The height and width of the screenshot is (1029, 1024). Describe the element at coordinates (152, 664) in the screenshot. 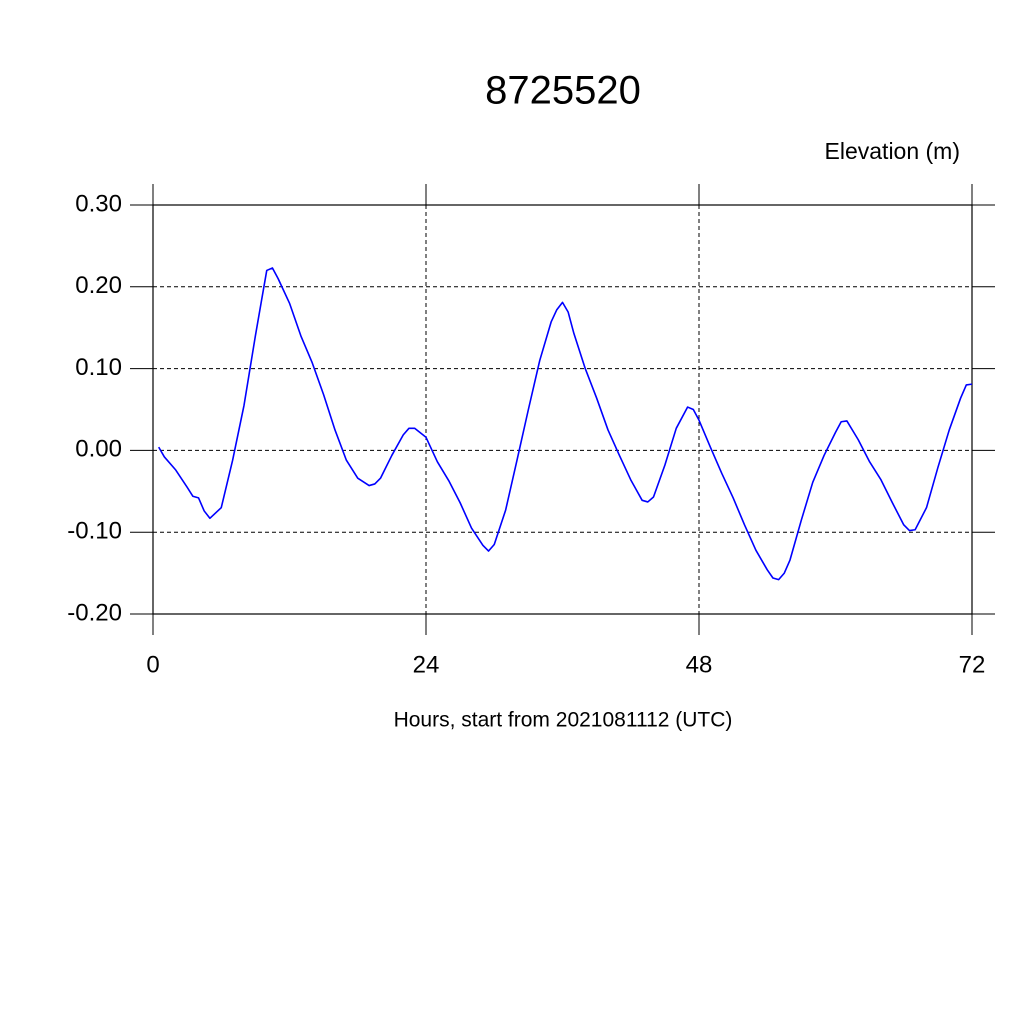

I see `x-tick-label: 0` at that location.